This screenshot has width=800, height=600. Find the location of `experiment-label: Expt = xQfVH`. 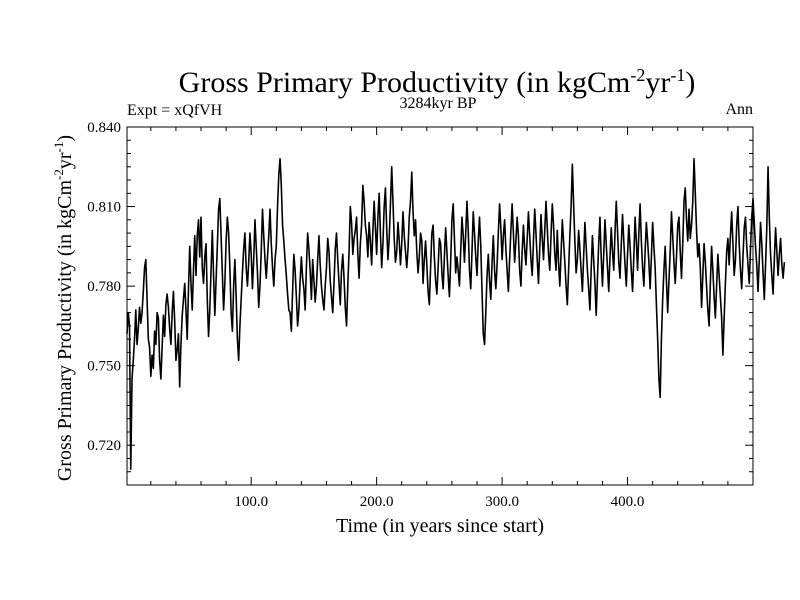

experiment-label: Expt = xQfVH is located at coordinates (175, 110).